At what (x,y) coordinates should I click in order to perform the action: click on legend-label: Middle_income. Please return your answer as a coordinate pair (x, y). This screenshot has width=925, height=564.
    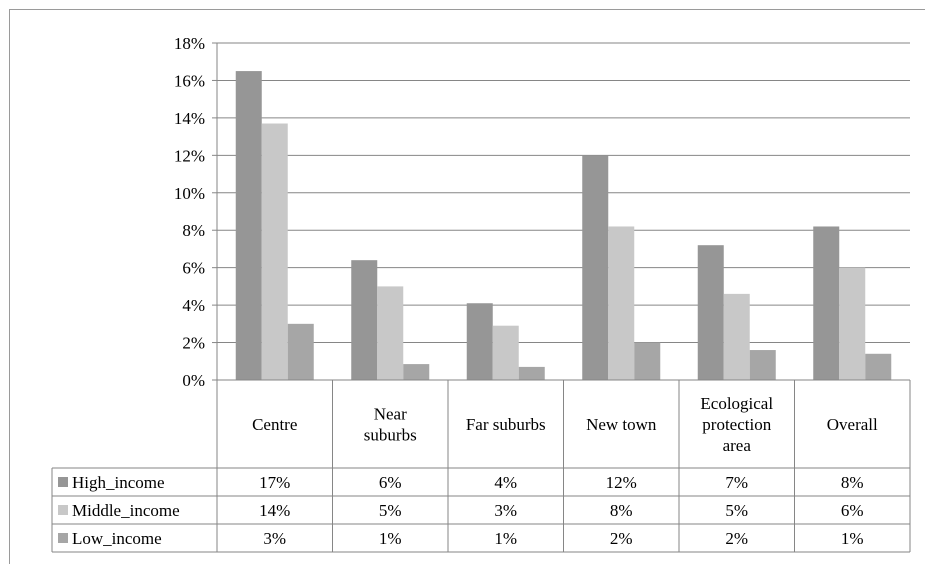
    Looking at the image, I should click on (126, 510).